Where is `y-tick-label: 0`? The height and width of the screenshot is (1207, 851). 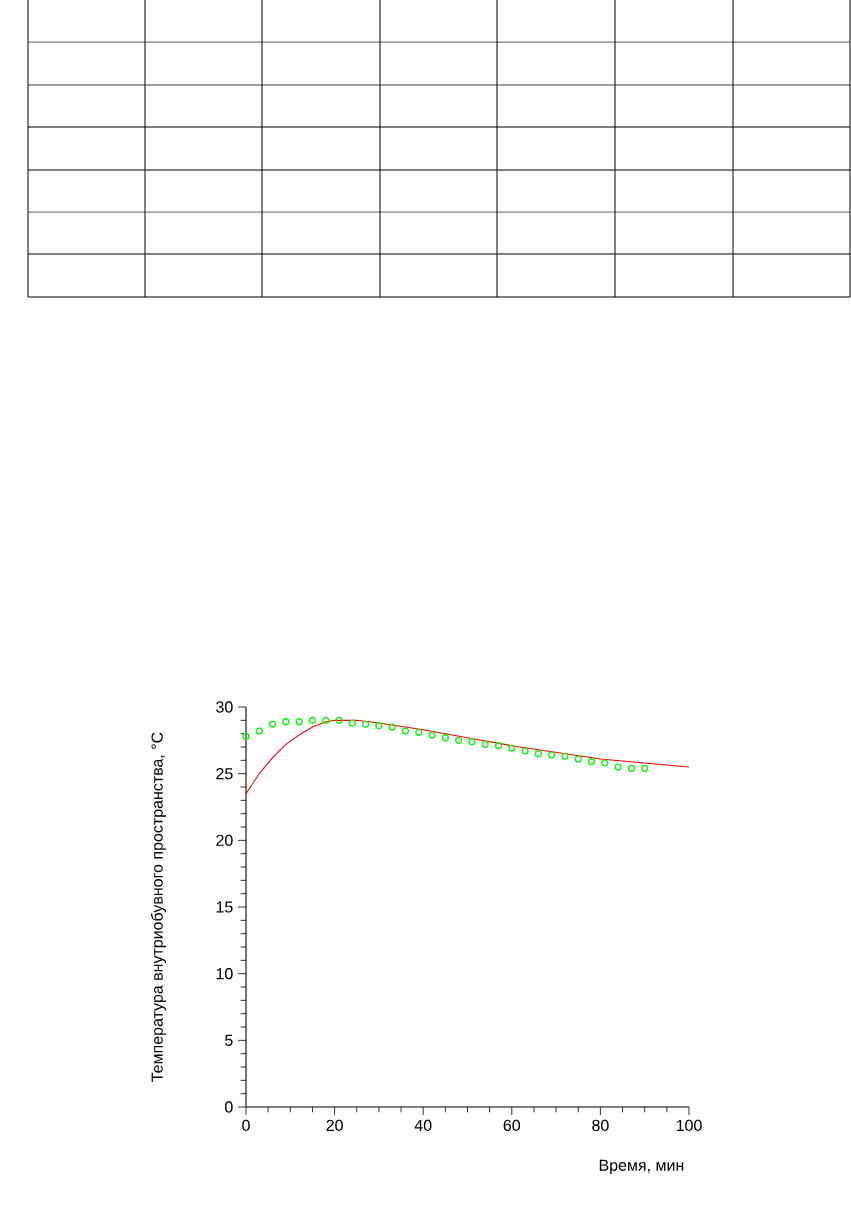
y-tick-label: 0 is located at coordinates (229, 1107).